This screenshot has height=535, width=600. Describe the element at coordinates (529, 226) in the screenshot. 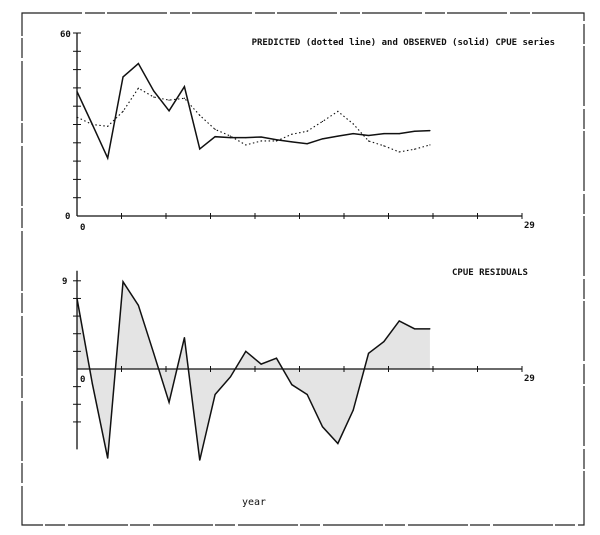

I see `top-x-tick-label-max: 29` at that location.